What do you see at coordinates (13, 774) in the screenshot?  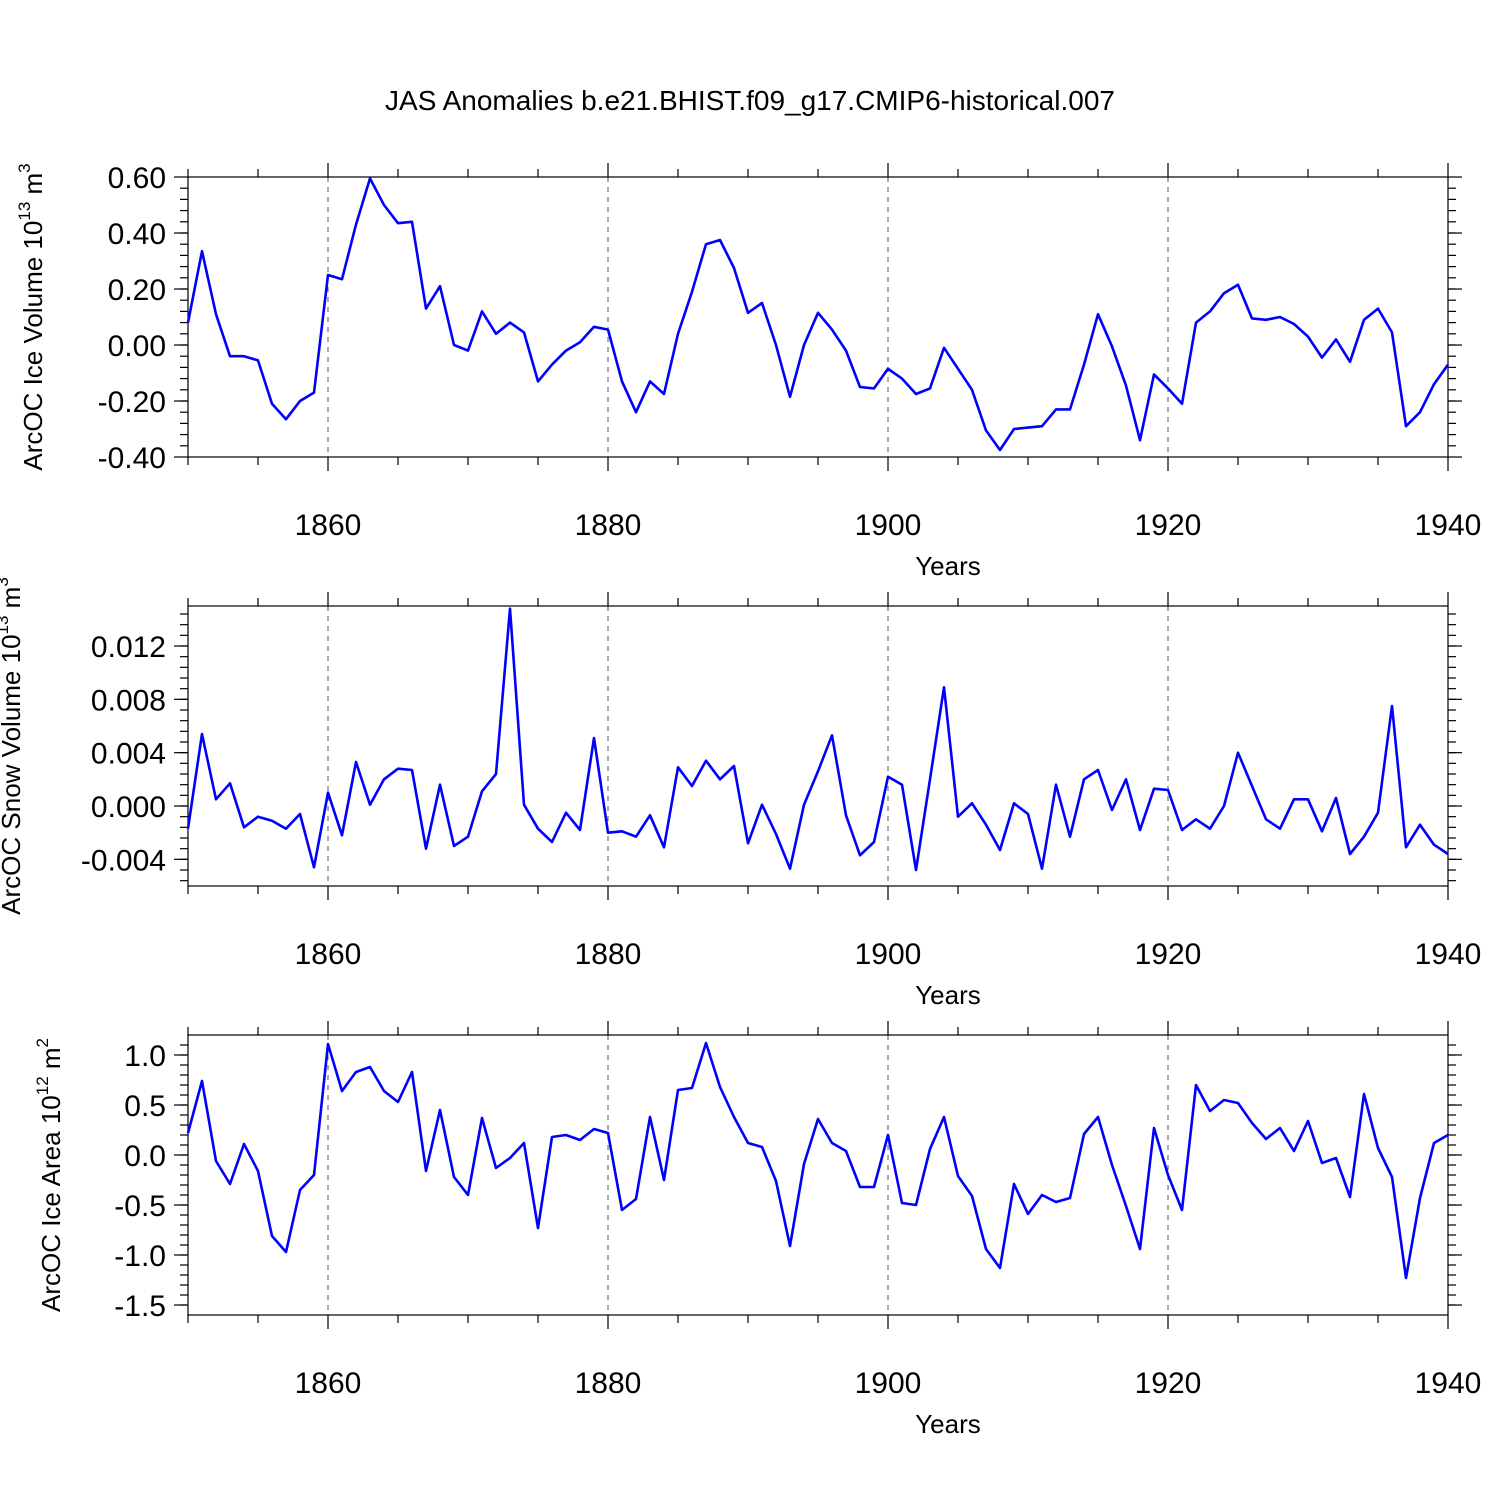 I see `y-axis-label-text: ArcOC Snow Volume 10` at bounding box center [13, 774].